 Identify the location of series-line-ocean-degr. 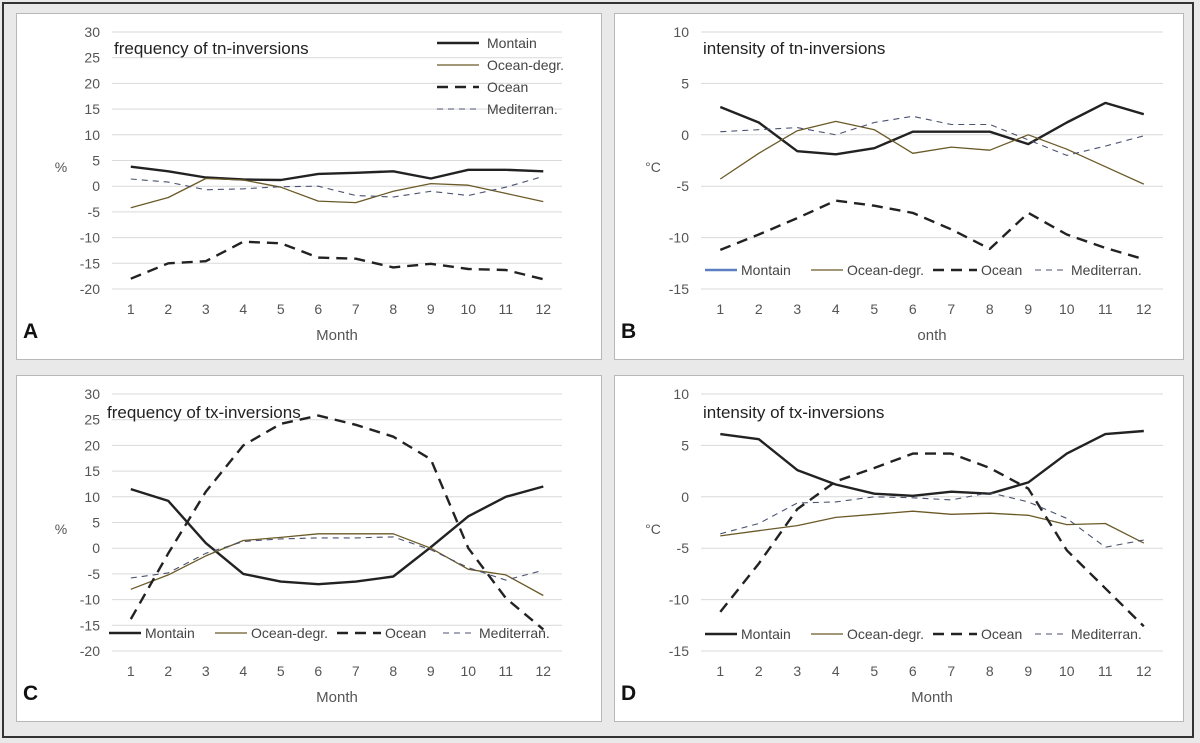
(932, 152).